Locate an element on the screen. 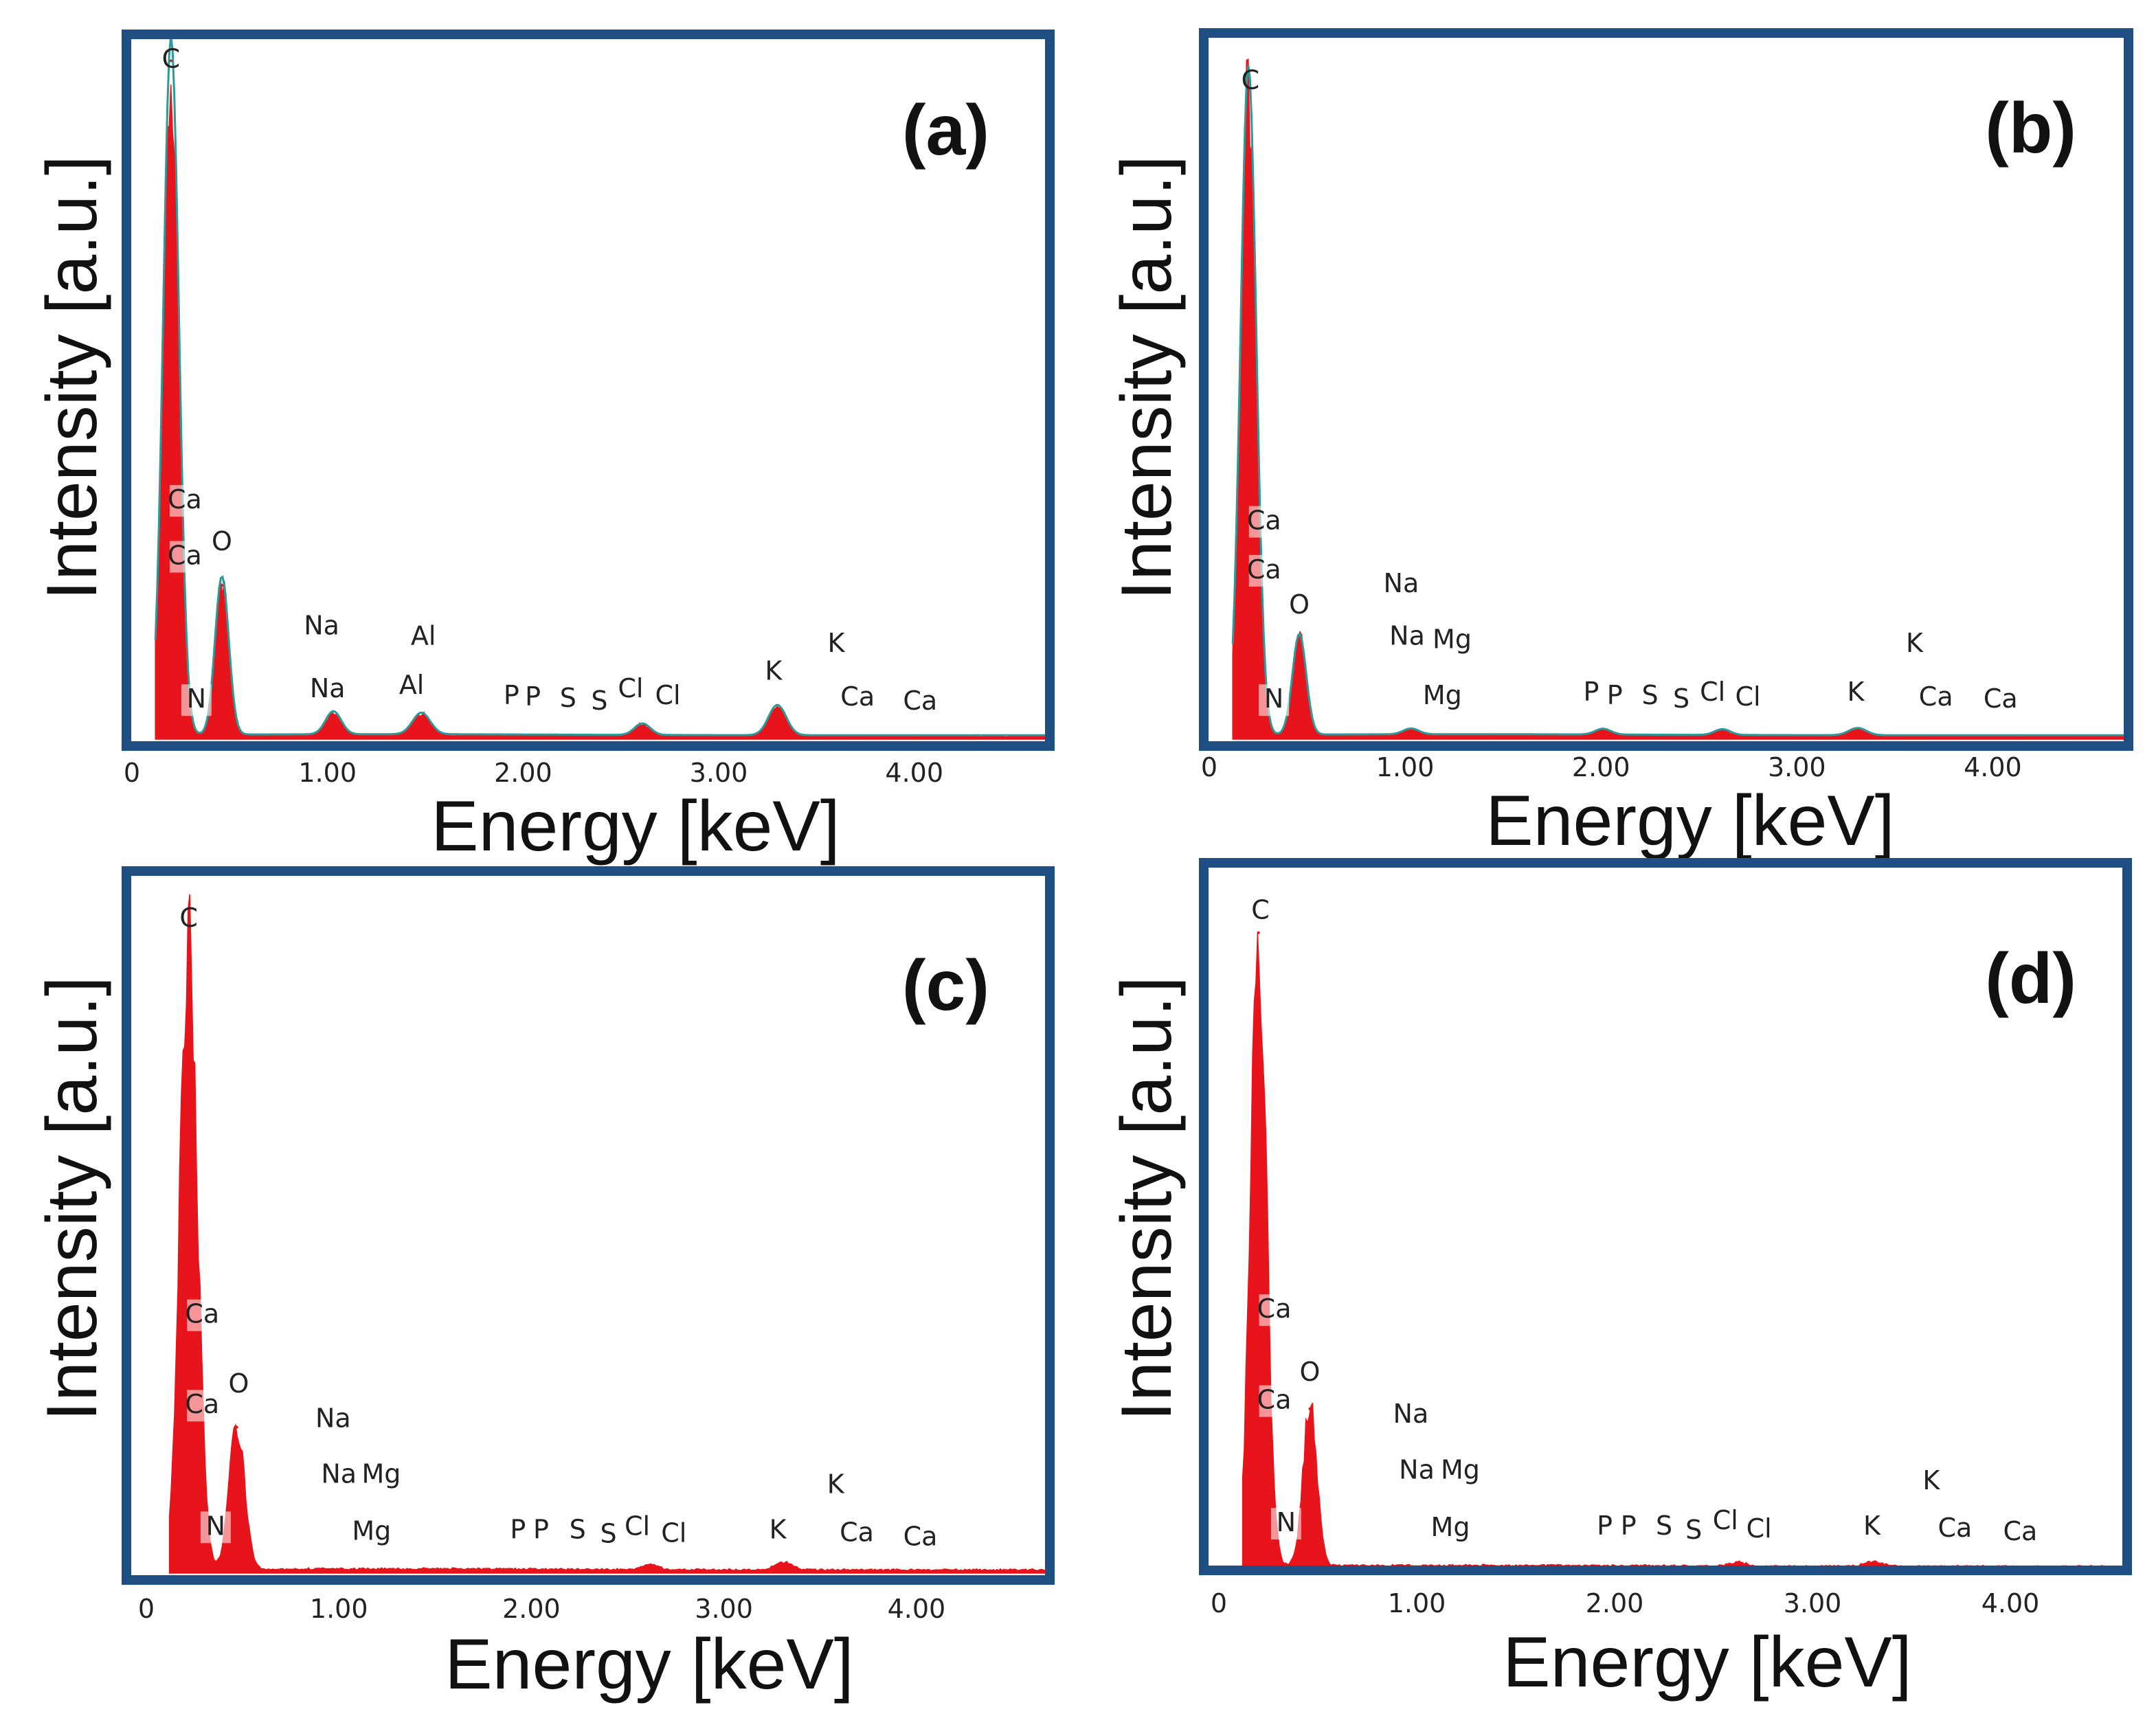 This screenshot has height=1727, width=2156. panel-label: (c) is located at coordinates (945, 986).